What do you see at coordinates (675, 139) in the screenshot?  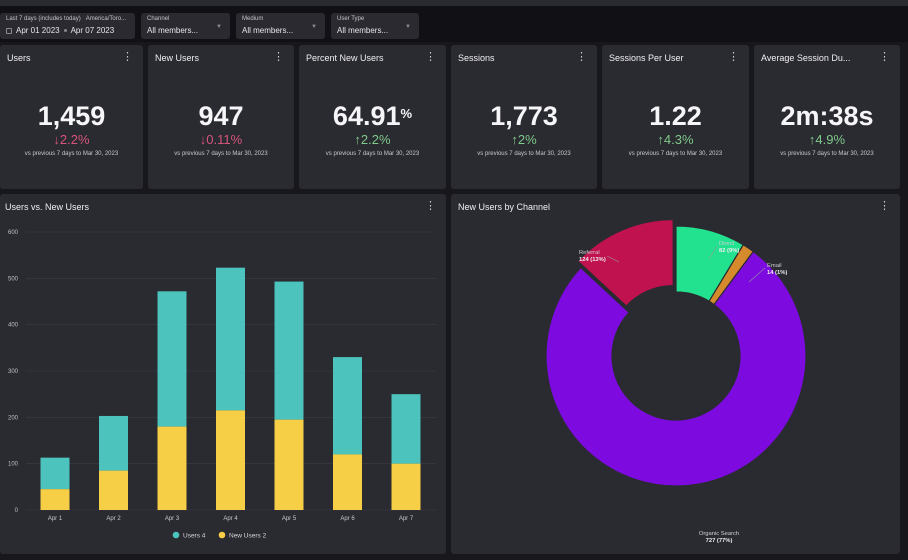 I see `kpi-delta: ↑4.3%` at bounding box center [675, 139].